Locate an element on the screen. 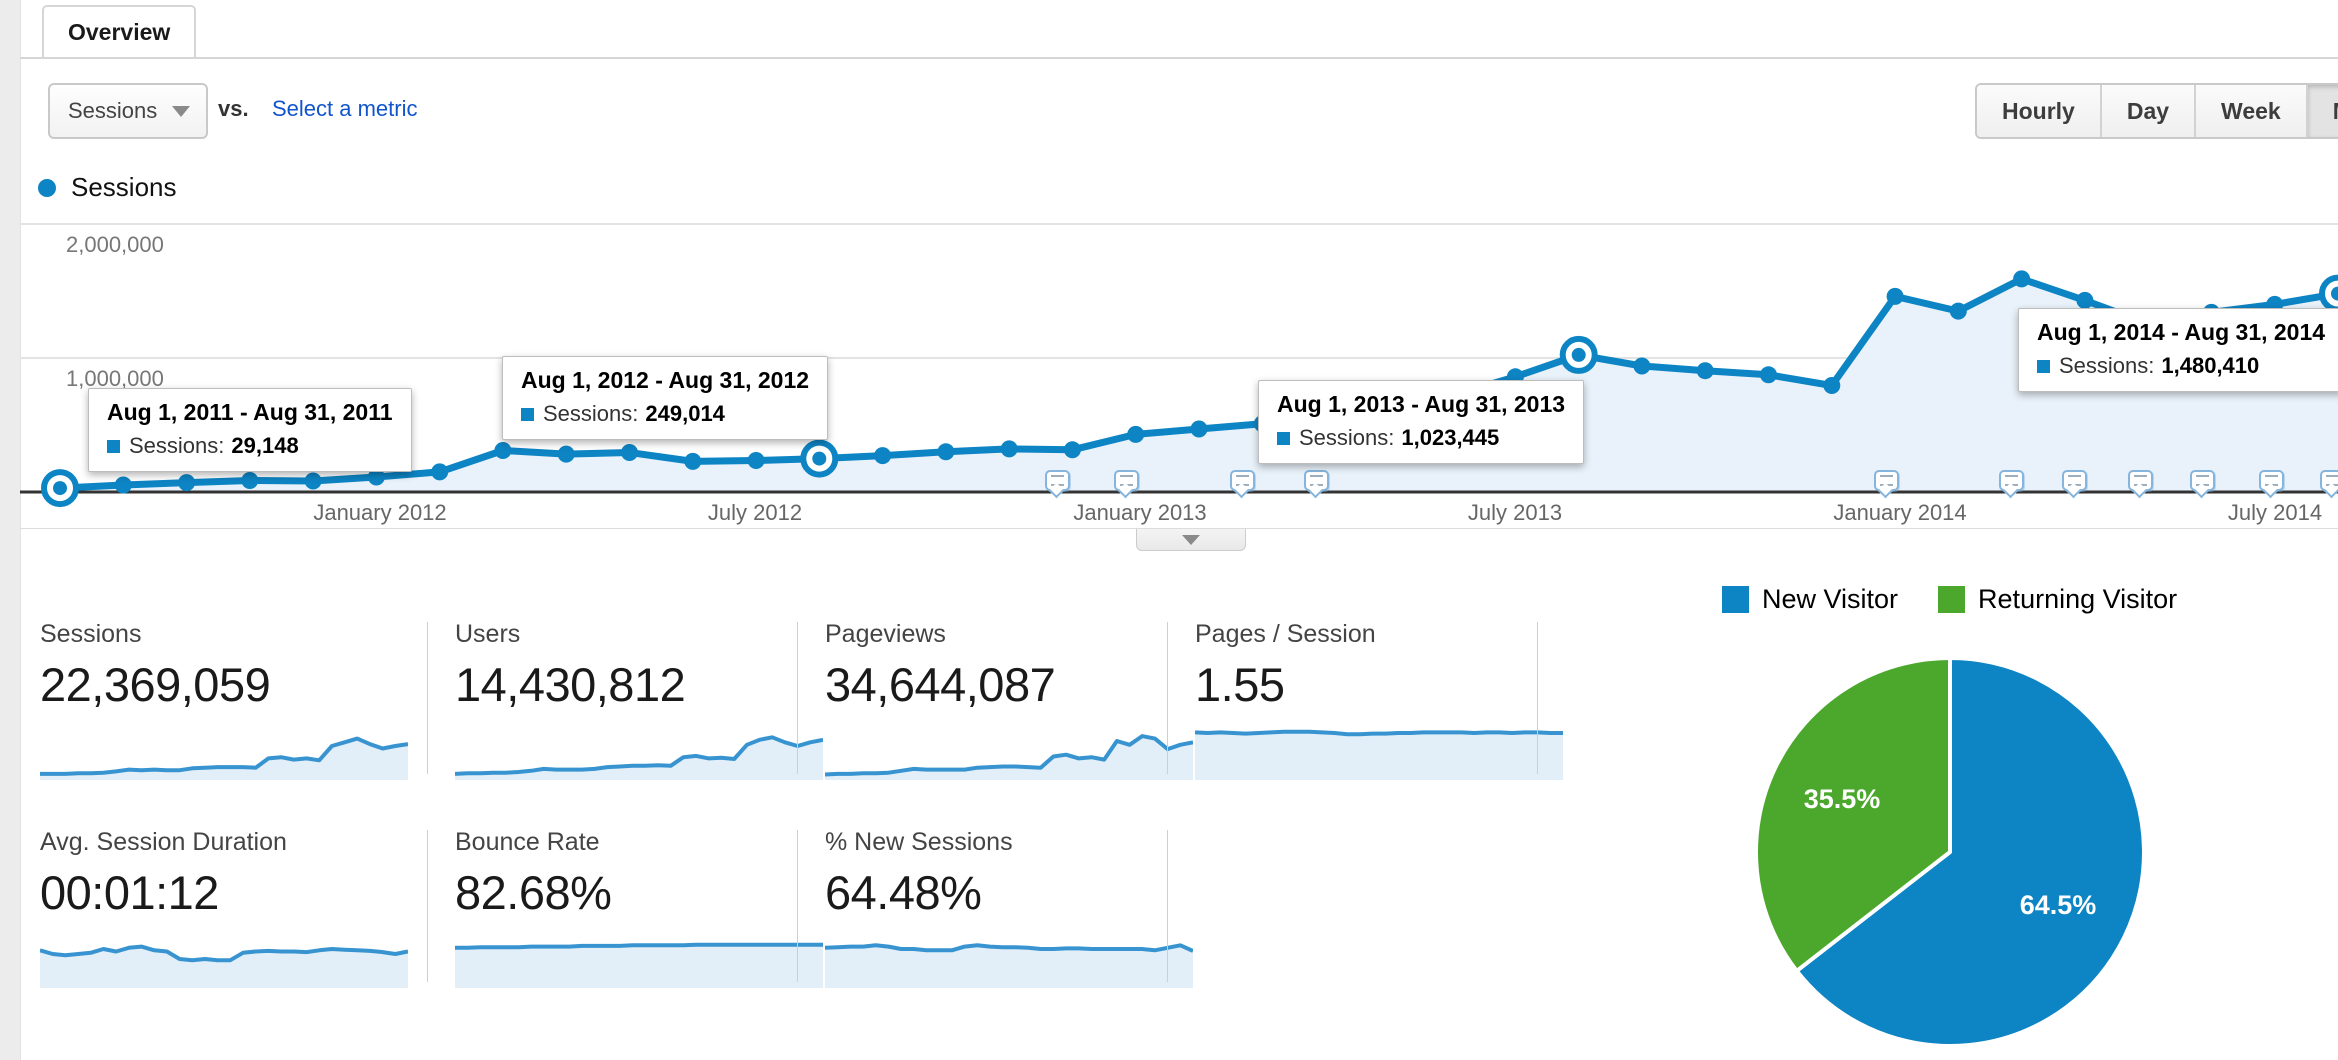 The width and height of the screenshot is (2338, 1060). card-value: 14,430,812 is located at coordinates (570, 684).